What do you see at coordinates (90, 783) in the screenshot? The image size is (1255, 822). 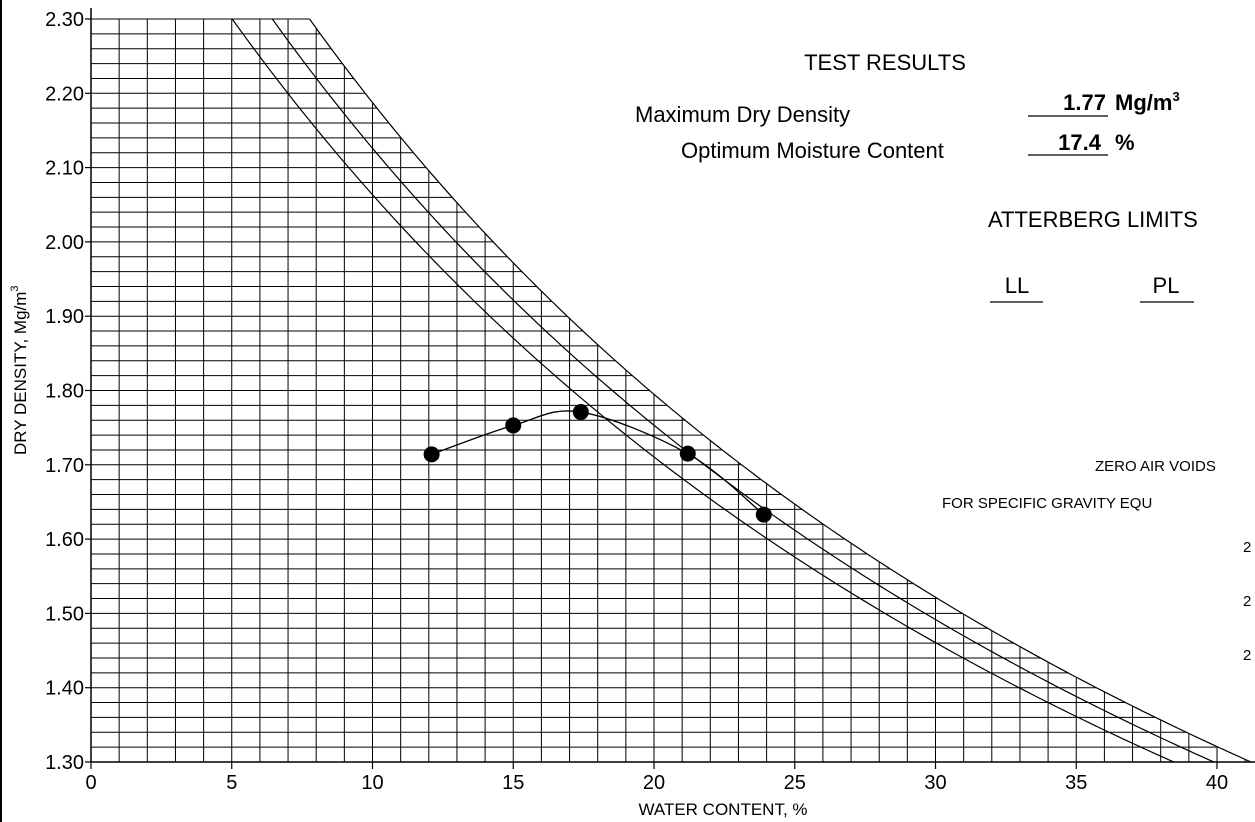 I see `x-tick-label: 0` at bounding box center [90, 783].